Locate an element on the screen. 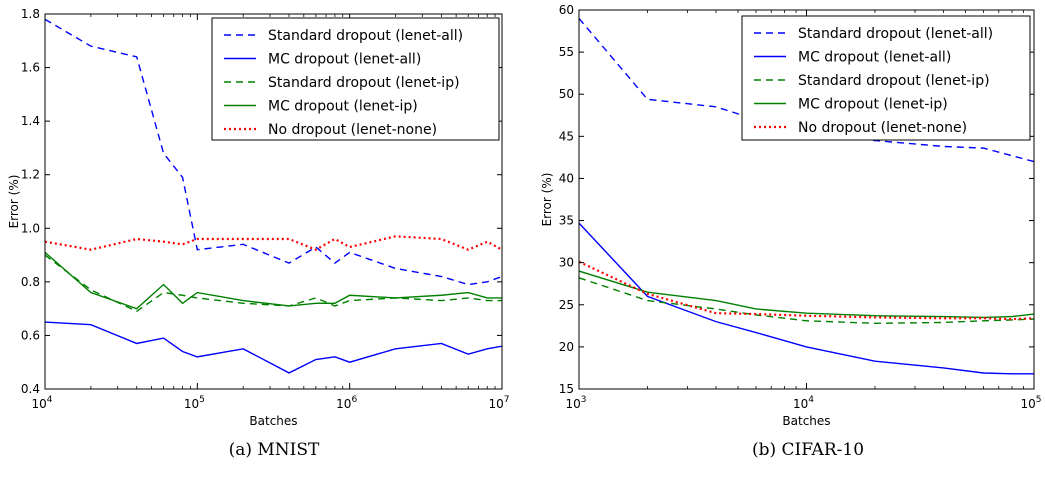 This screenshot has height=478, width=1045. y-tick-label: 0.6 is located at coordinates (30, 335).